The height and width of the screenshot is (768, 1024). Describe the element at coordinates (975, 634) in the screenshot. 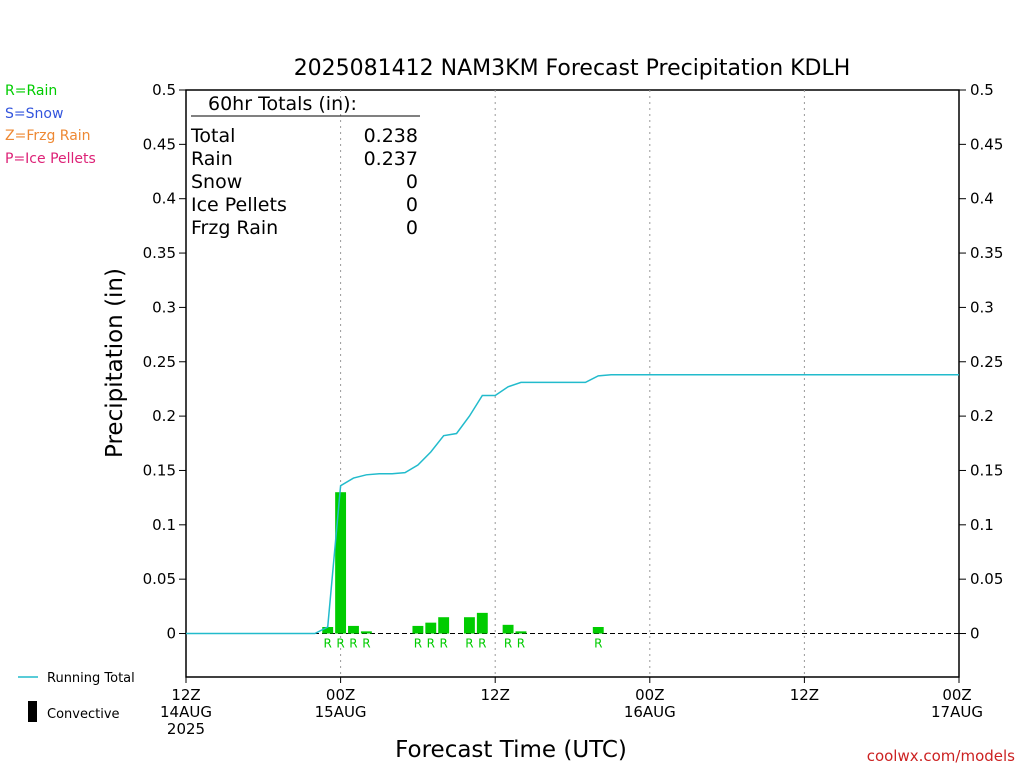

I see `y-tick-label-right: 0` at that location.